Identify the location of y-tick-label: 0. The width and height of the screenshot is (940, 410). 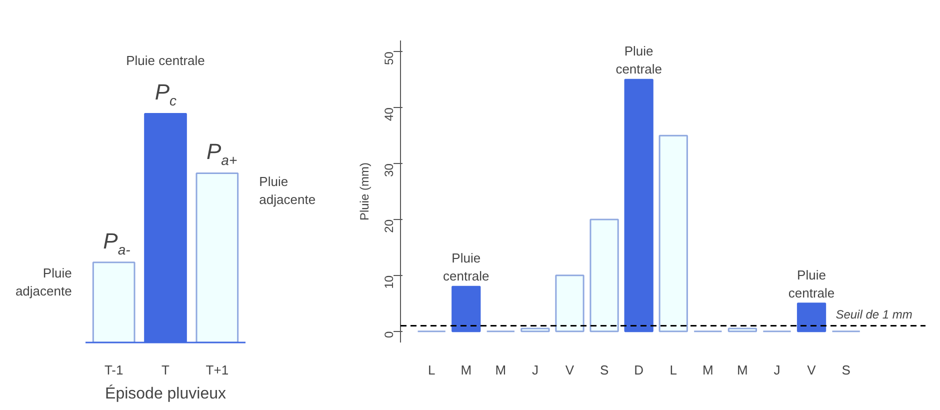
(389, 334).